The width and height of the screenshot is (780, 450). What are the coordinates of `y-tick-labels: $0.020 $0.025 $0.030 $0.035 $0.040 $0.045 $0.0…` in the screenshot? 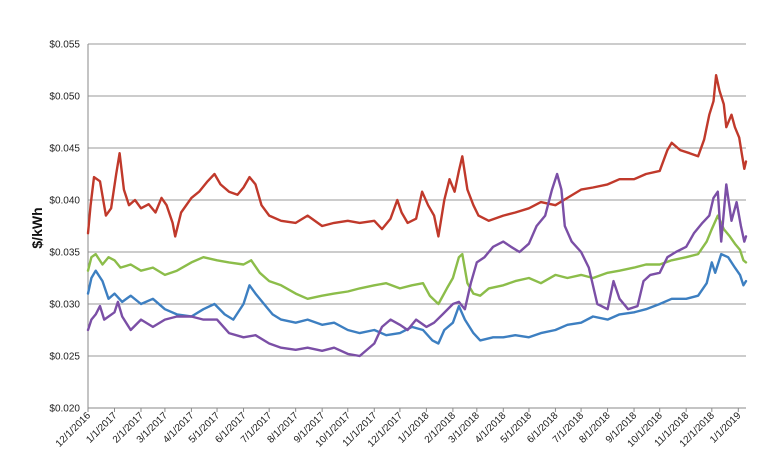 It's located at (64, 227).